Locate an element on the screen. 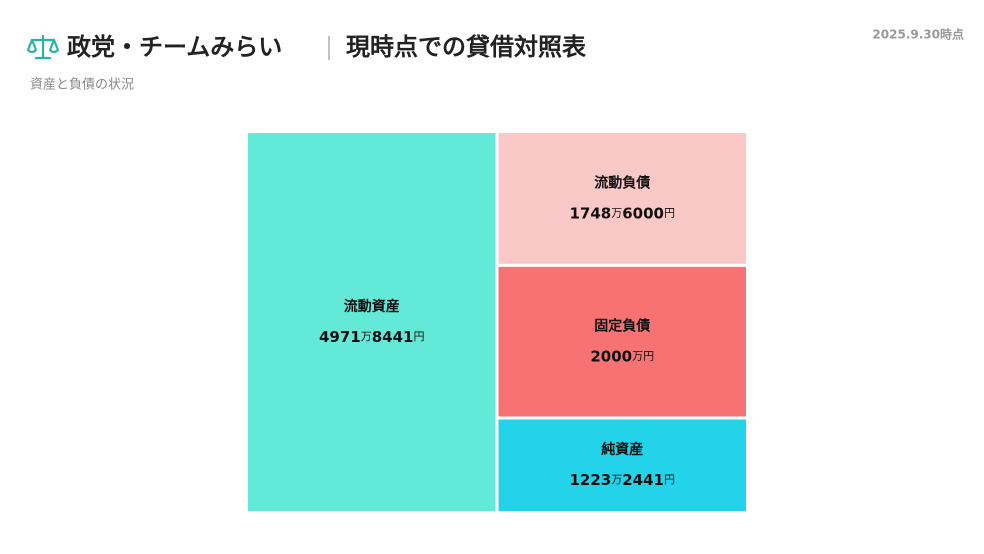 Image resolution: width=984 pixels, height=554 pixels. chart-title-detail: 現時点での貸借対照表 is located at coordinates (466, 47).